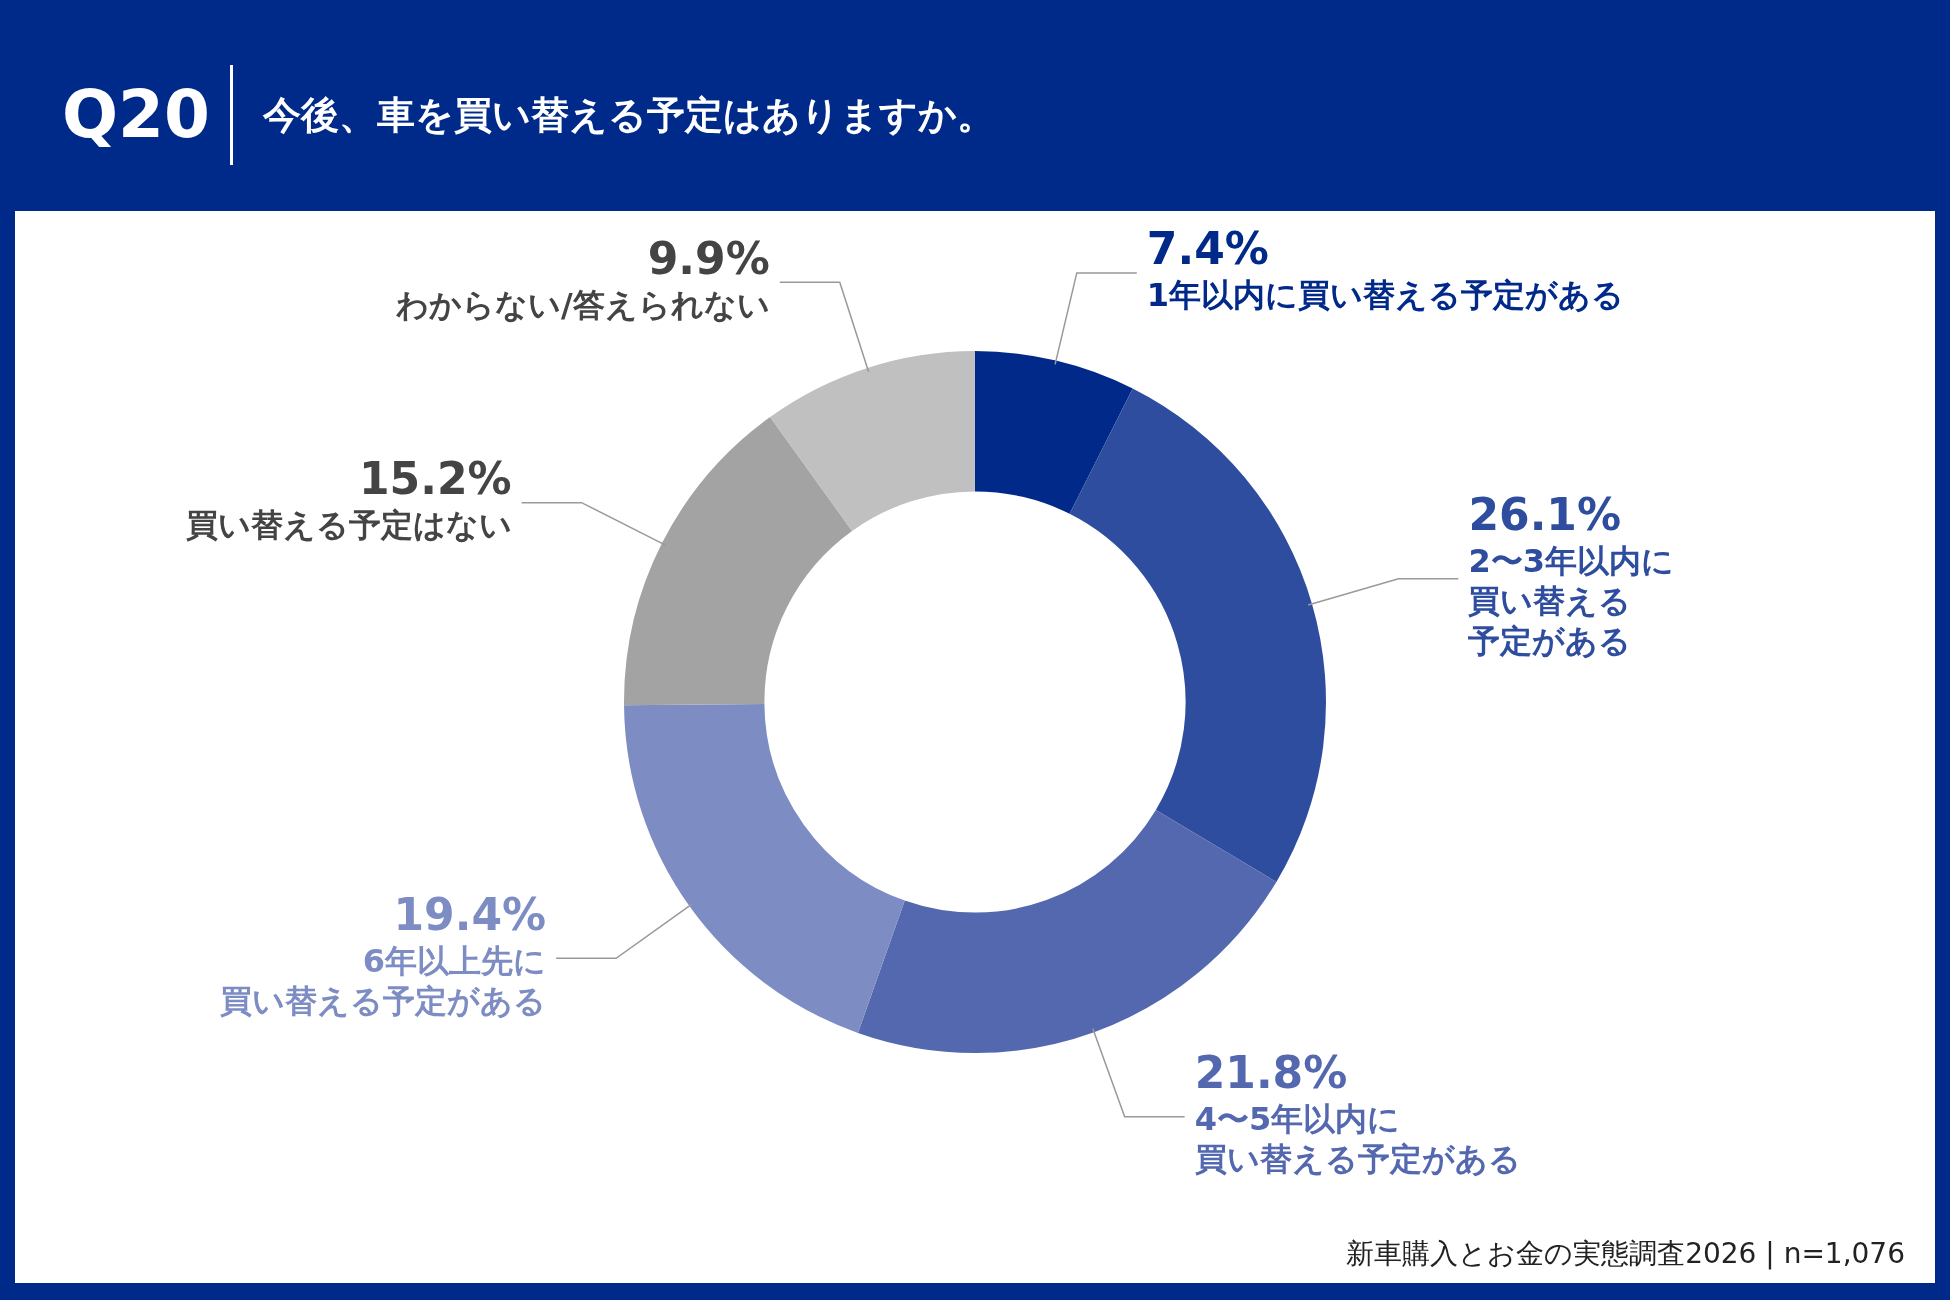 Image resolution: width=1950 pixels, height=1300 pixels. I want to click on data-label: 15.2%, so click(435, 479).